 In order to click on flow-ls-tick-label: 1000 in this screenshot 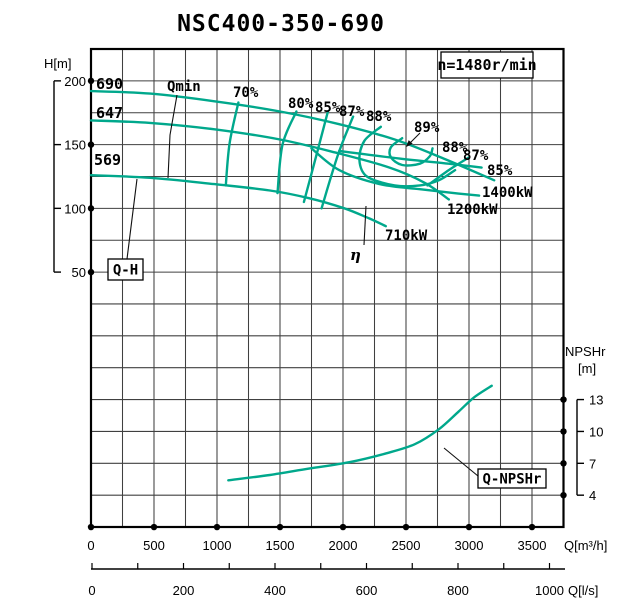, I will do `click(549, 590)`.